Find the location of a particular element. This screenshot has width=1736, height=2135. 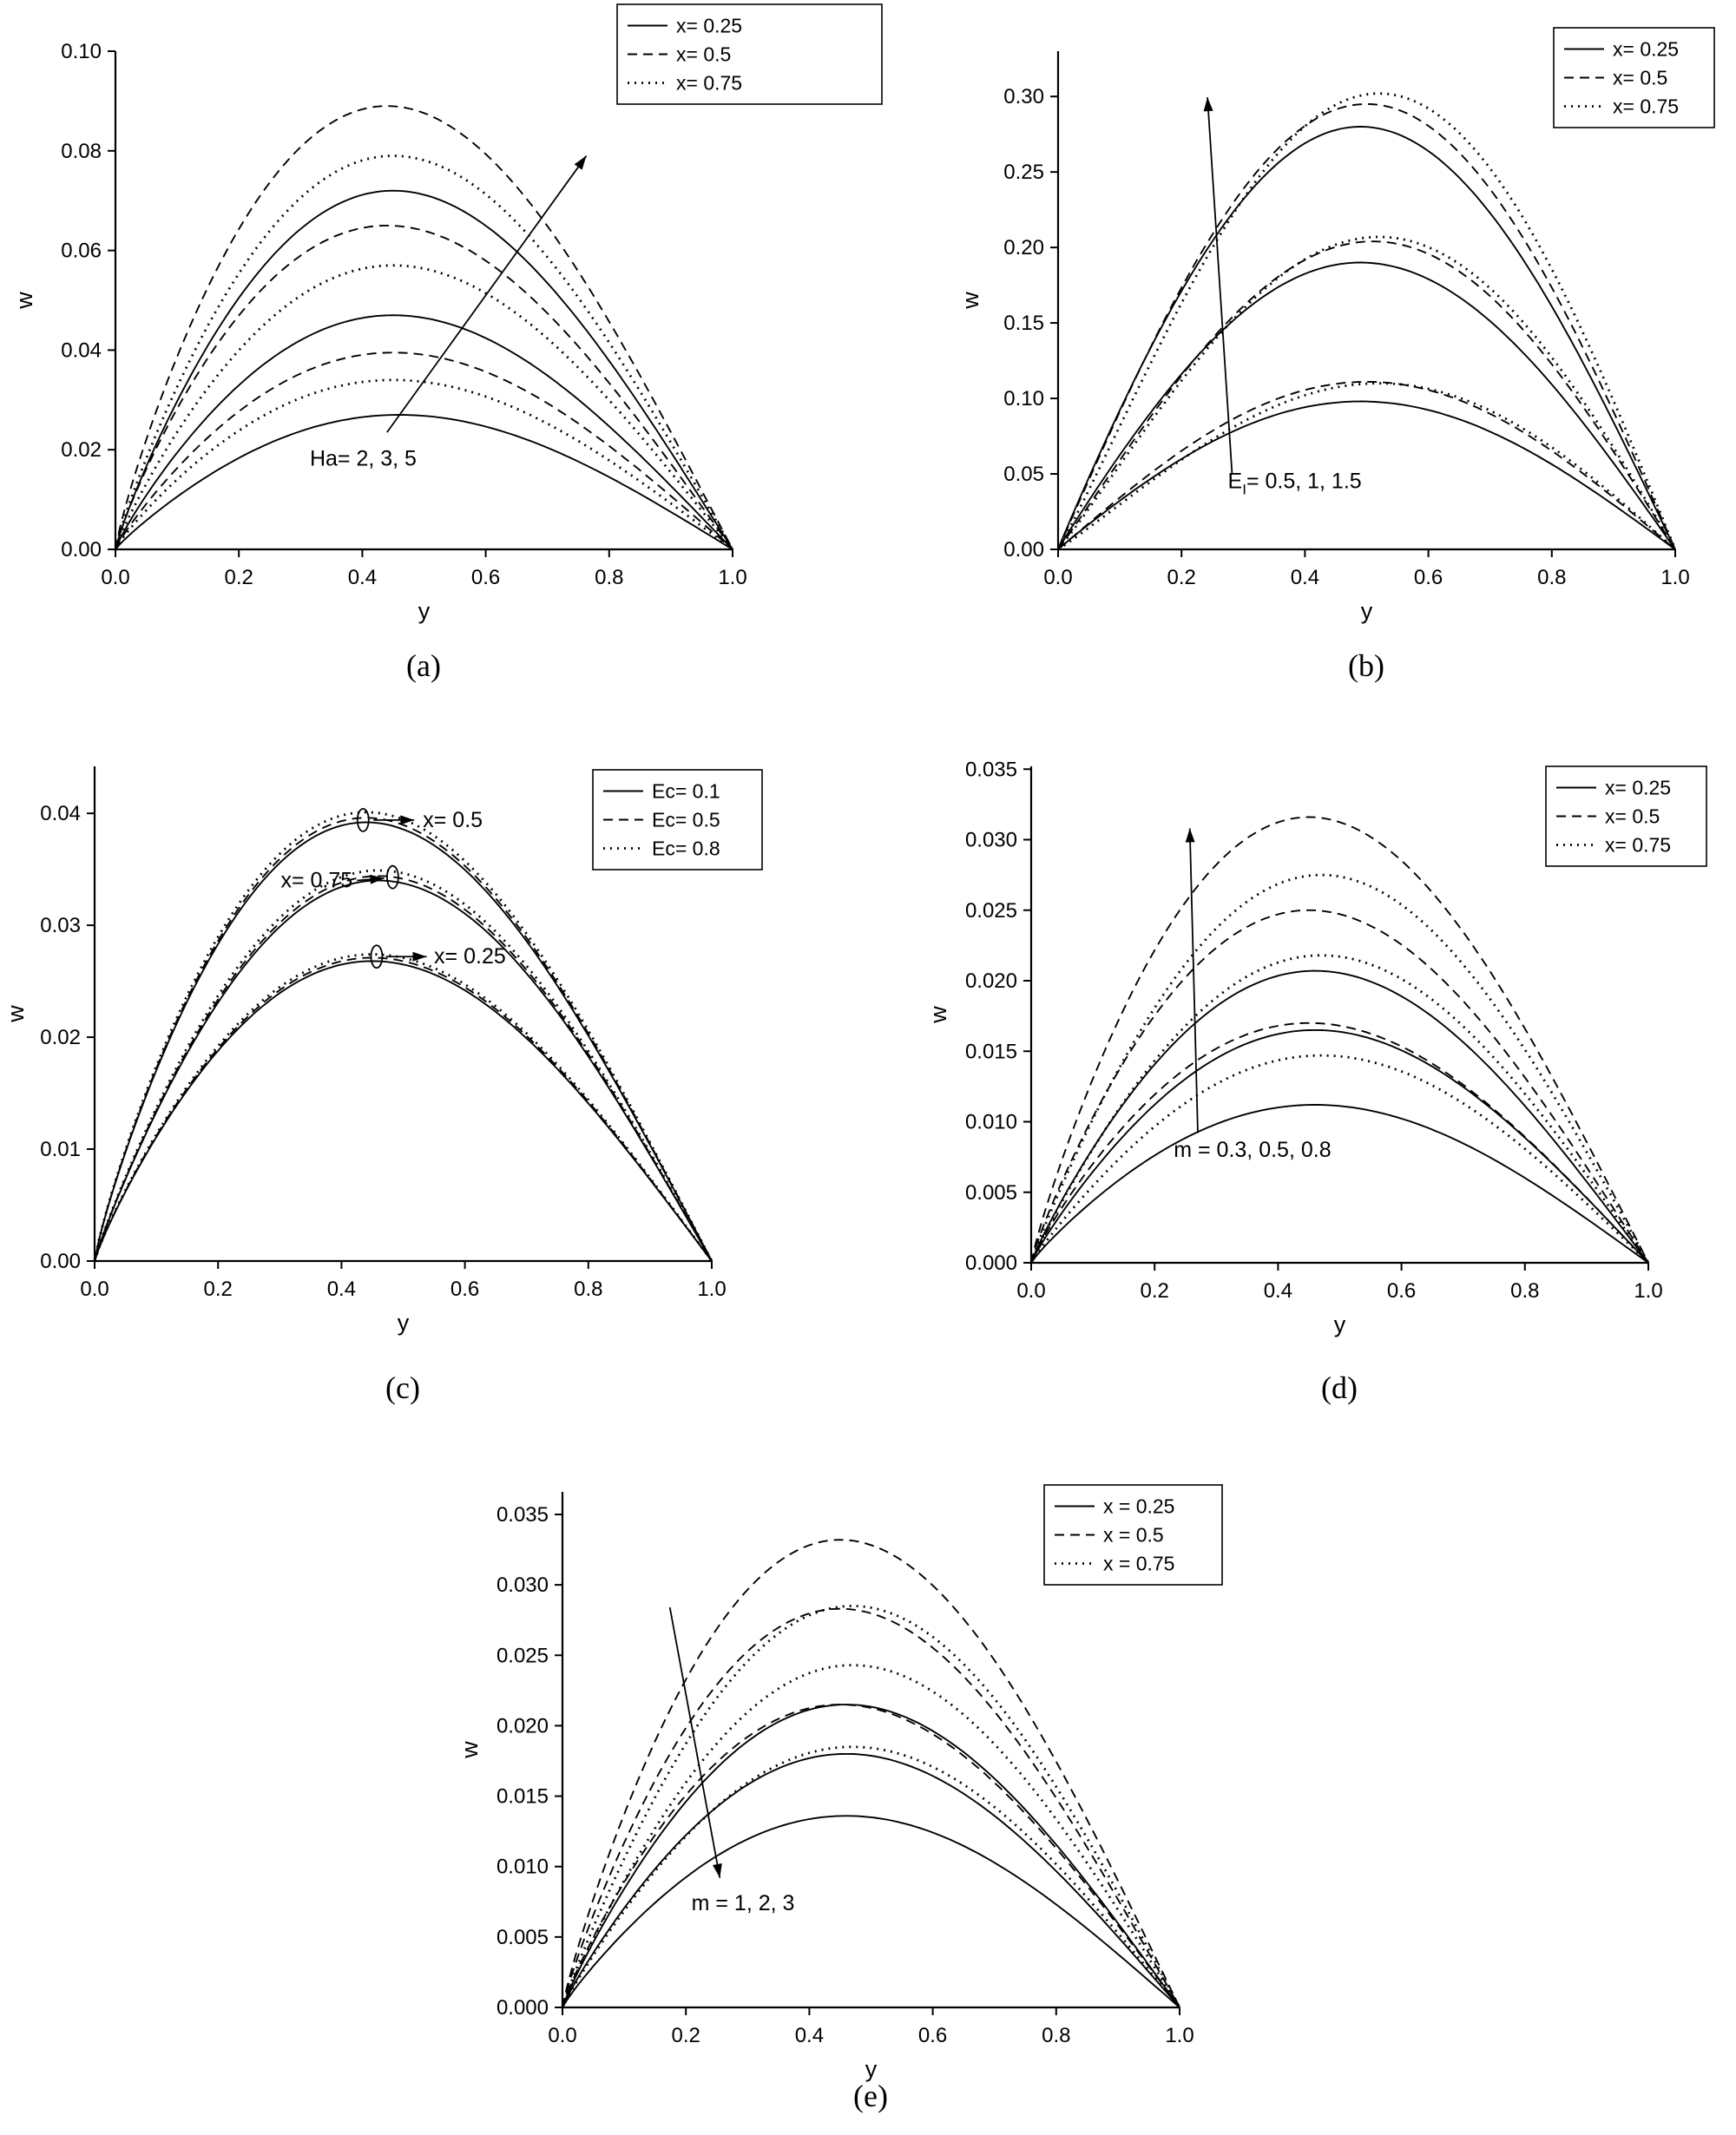

curve-c-0-solid is located at coordinates (403, 1041).